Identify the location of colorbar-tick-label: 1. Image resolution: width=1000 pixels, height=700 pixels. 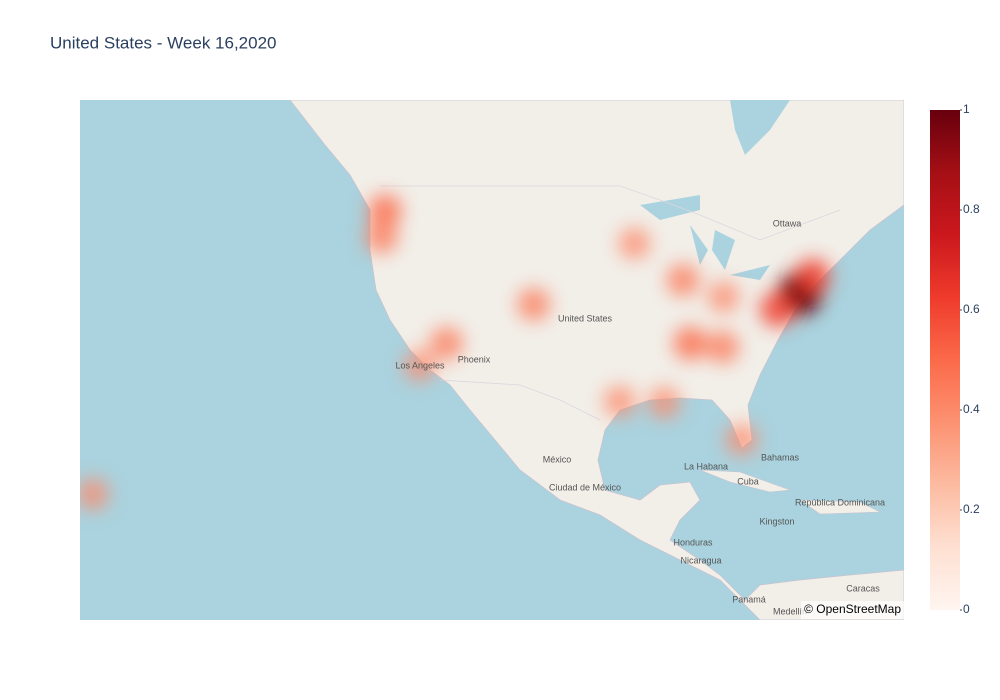
(966, 109).